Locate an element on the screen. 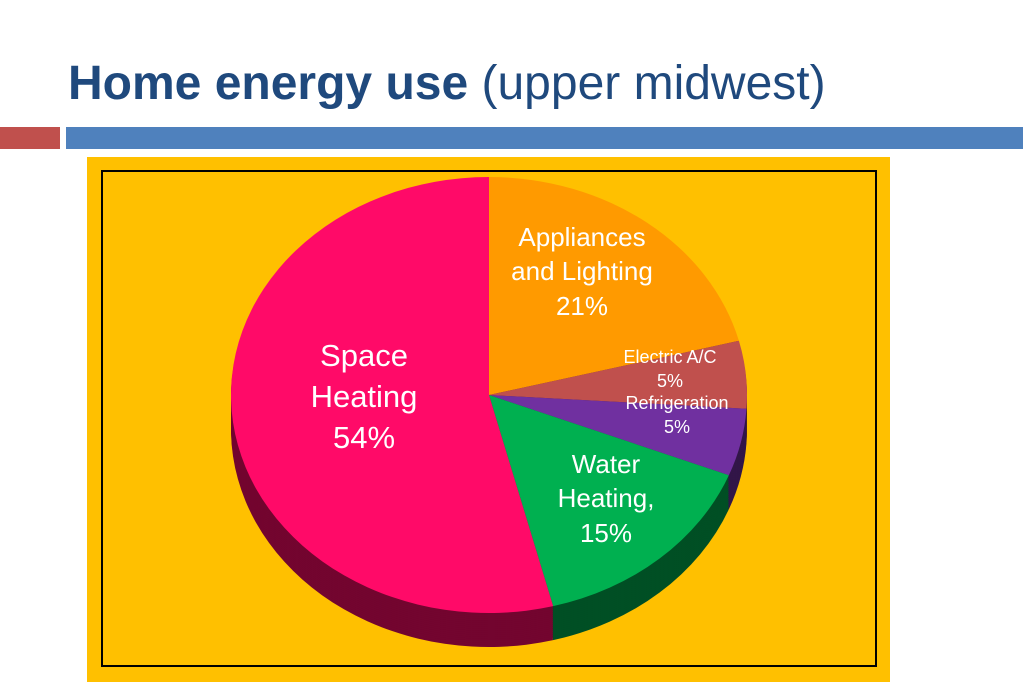  value-label: 15% is located at coordinates (606, 532).